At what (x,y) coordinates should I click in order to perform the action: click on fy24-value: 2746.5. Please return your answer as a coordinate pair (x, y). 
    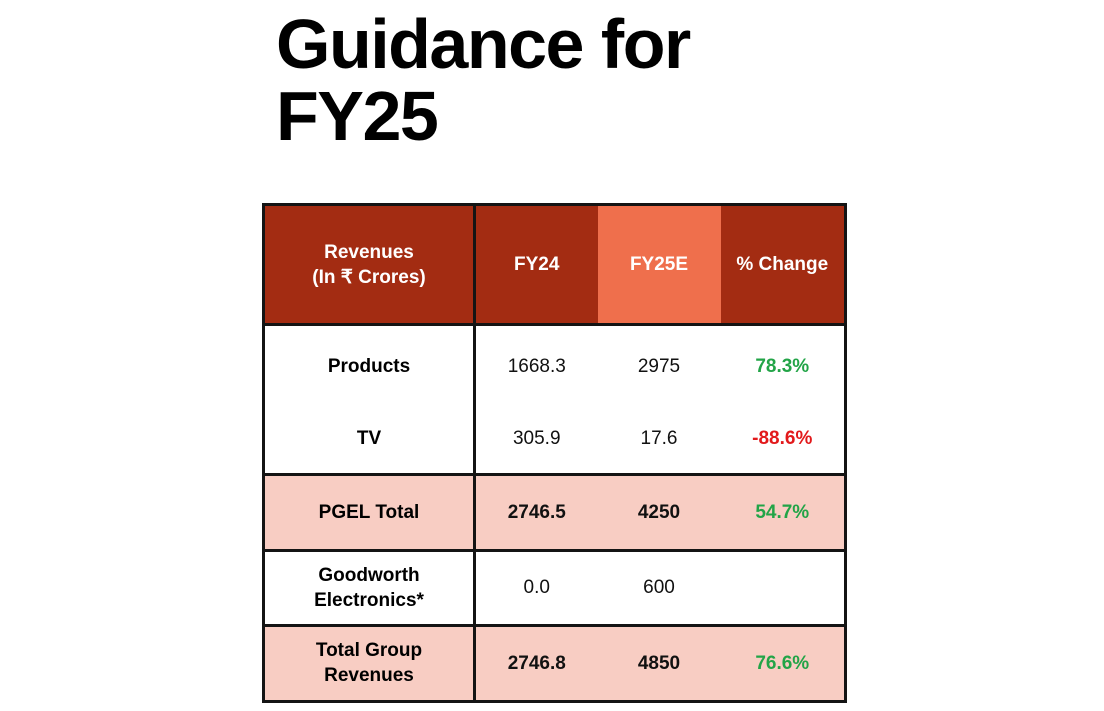
    Looking at the image, I should click on (536, 512).